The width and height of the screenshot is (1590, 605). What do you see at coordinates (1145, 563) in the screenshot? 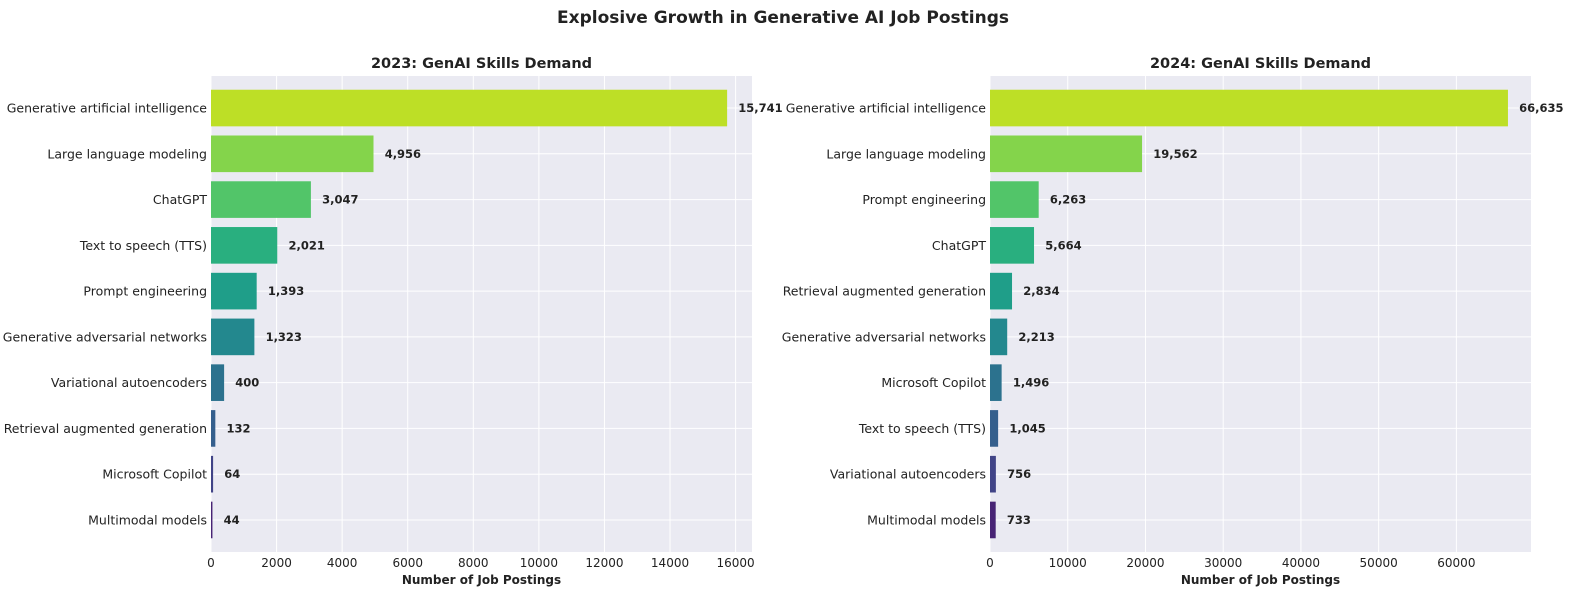
I see `x-tick-label: 20000` at bounding box center [1145, 563].